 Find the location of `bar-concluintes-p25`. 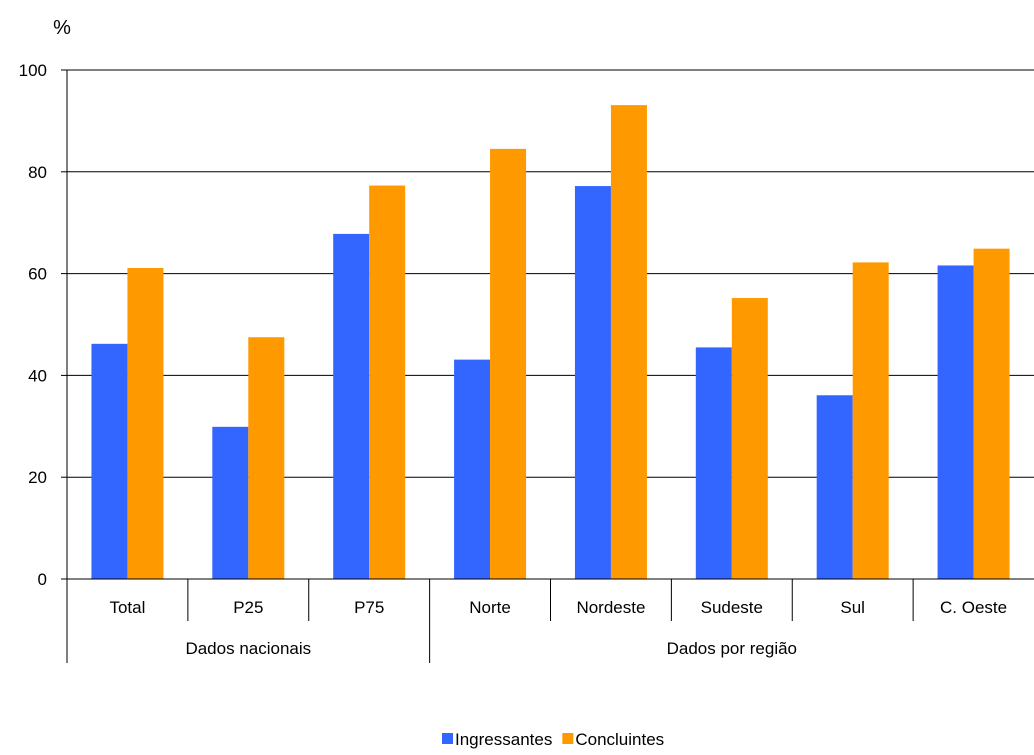

bar-concluintes-p25 is located at coordinates (266, 458).